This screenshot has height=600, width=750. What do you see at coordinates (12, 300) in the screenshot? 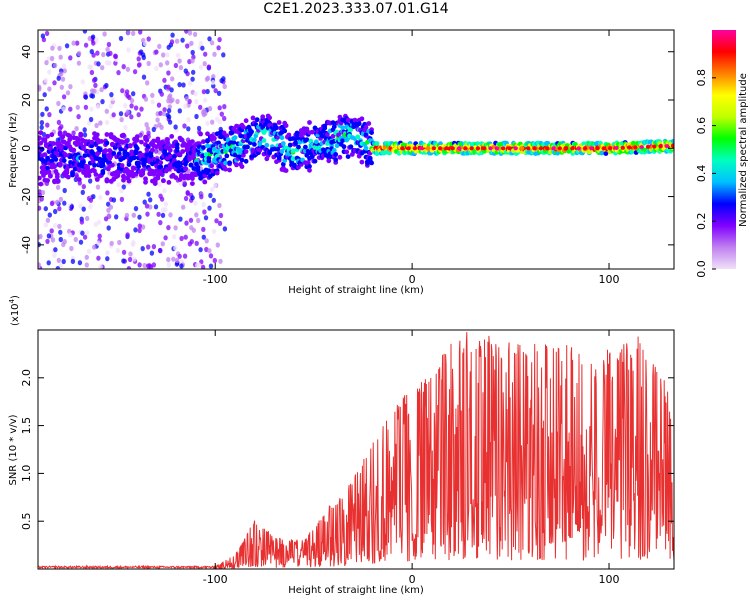
I see `snr-scale-exponent: 4` at bounding box center [12, 300].